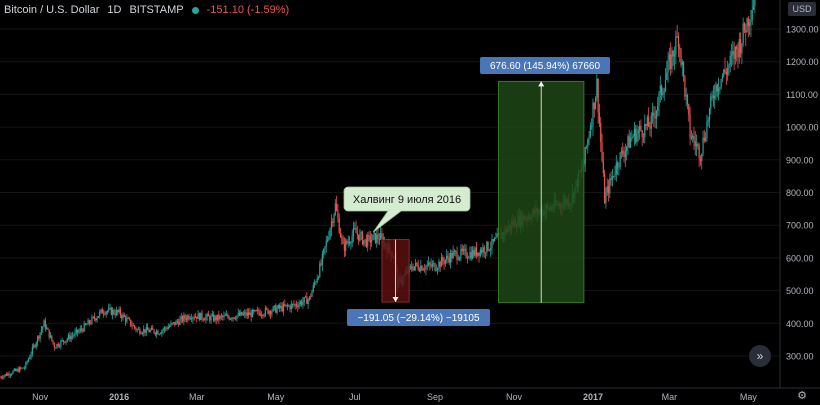 This screenshot has width=820, height=405. Describe the element at coordinates (802, 9) in the screenshot. I see `currency-badge: USD` at that location.